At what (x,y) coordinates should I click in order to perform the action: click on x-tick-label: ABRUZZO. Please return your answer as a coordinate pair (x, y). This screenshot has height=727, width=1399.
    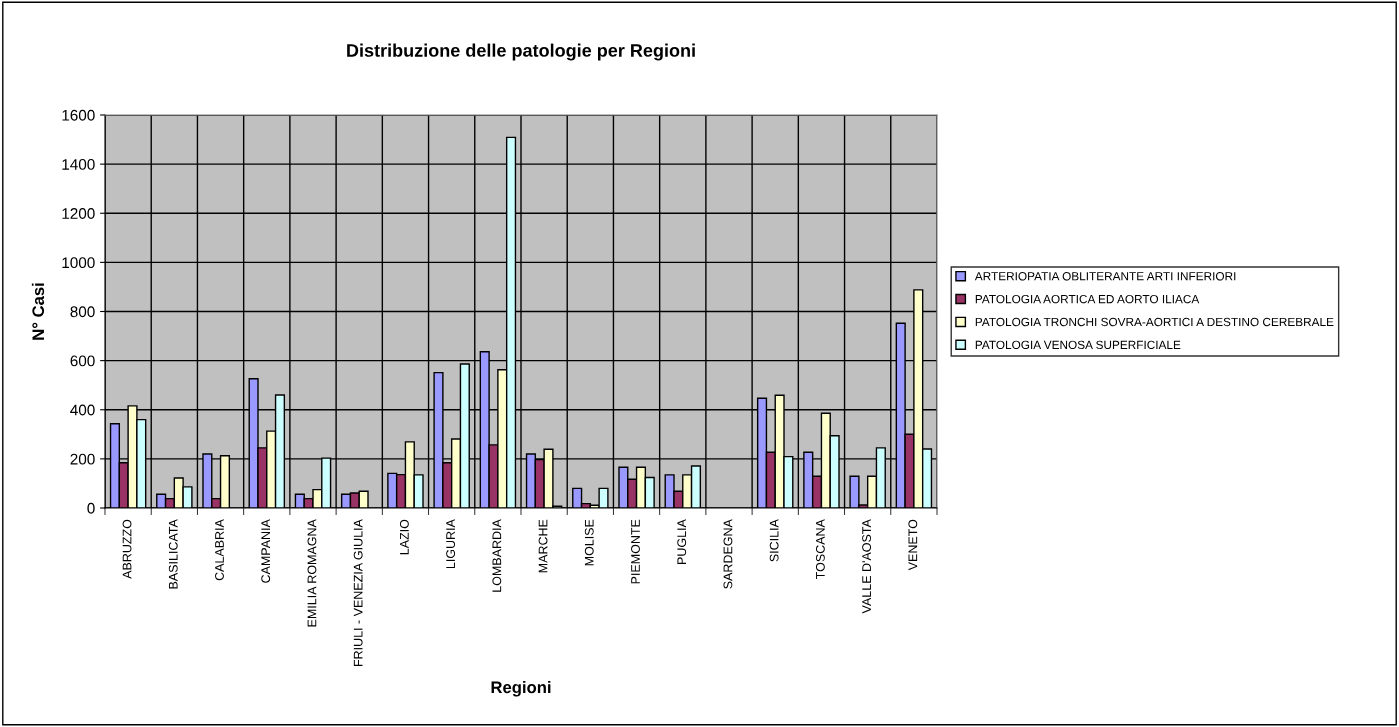
    Looking at the image, I should click on (127, 549).